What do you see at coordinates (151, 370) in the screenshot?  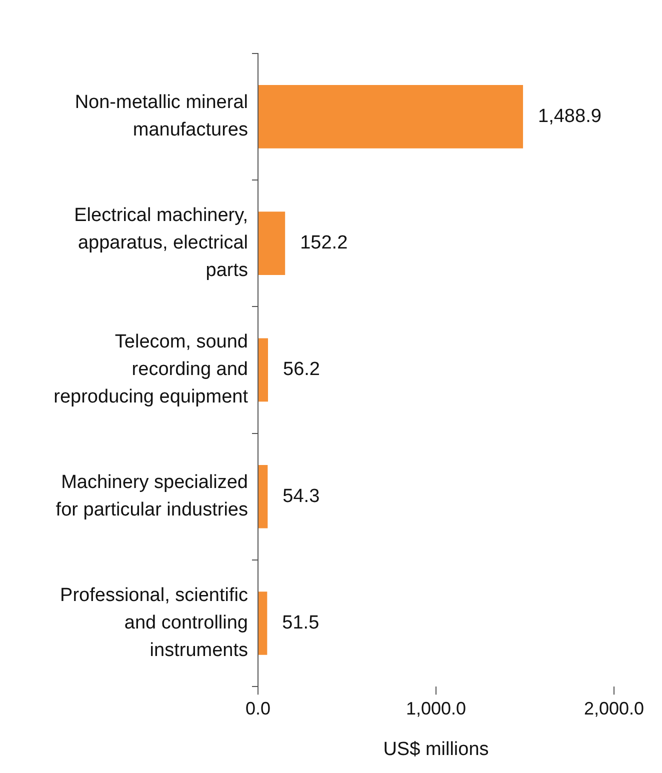 I see `y-tick-label: Telecom, sound recording and reproducing equipment` at bounding box center [151, 370].